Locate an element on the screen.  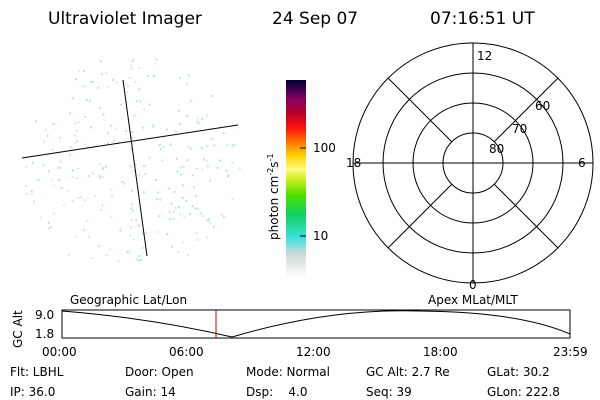
y-axis-label: GC Alt is located at coordinates (18, 329).